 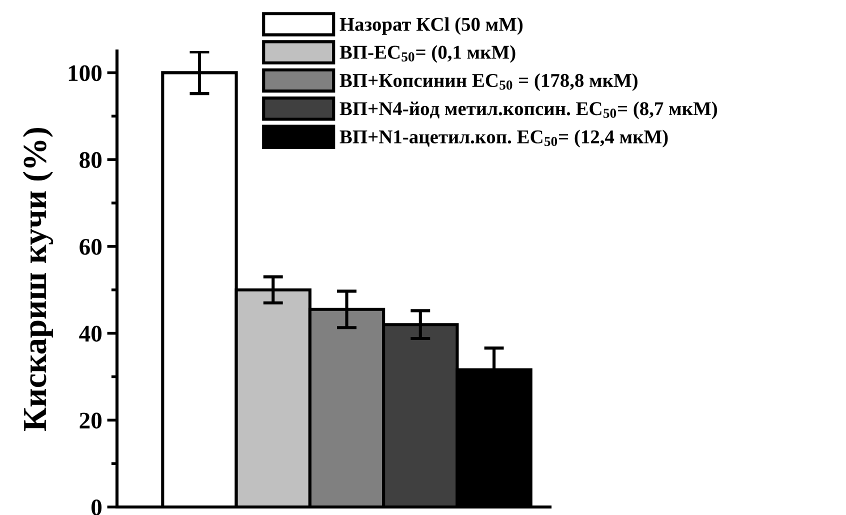 I want to click on y-axis-title: Кискариш кучи (%), so click(x=38, y=279).